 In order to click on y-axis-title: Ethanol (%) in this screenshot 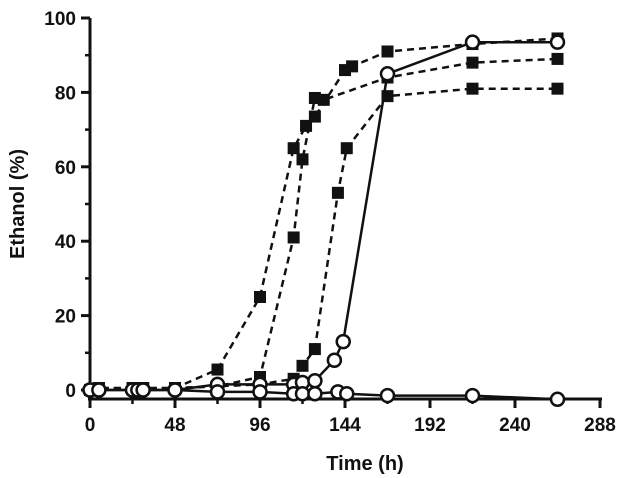, I will do `click(18, 204)`.